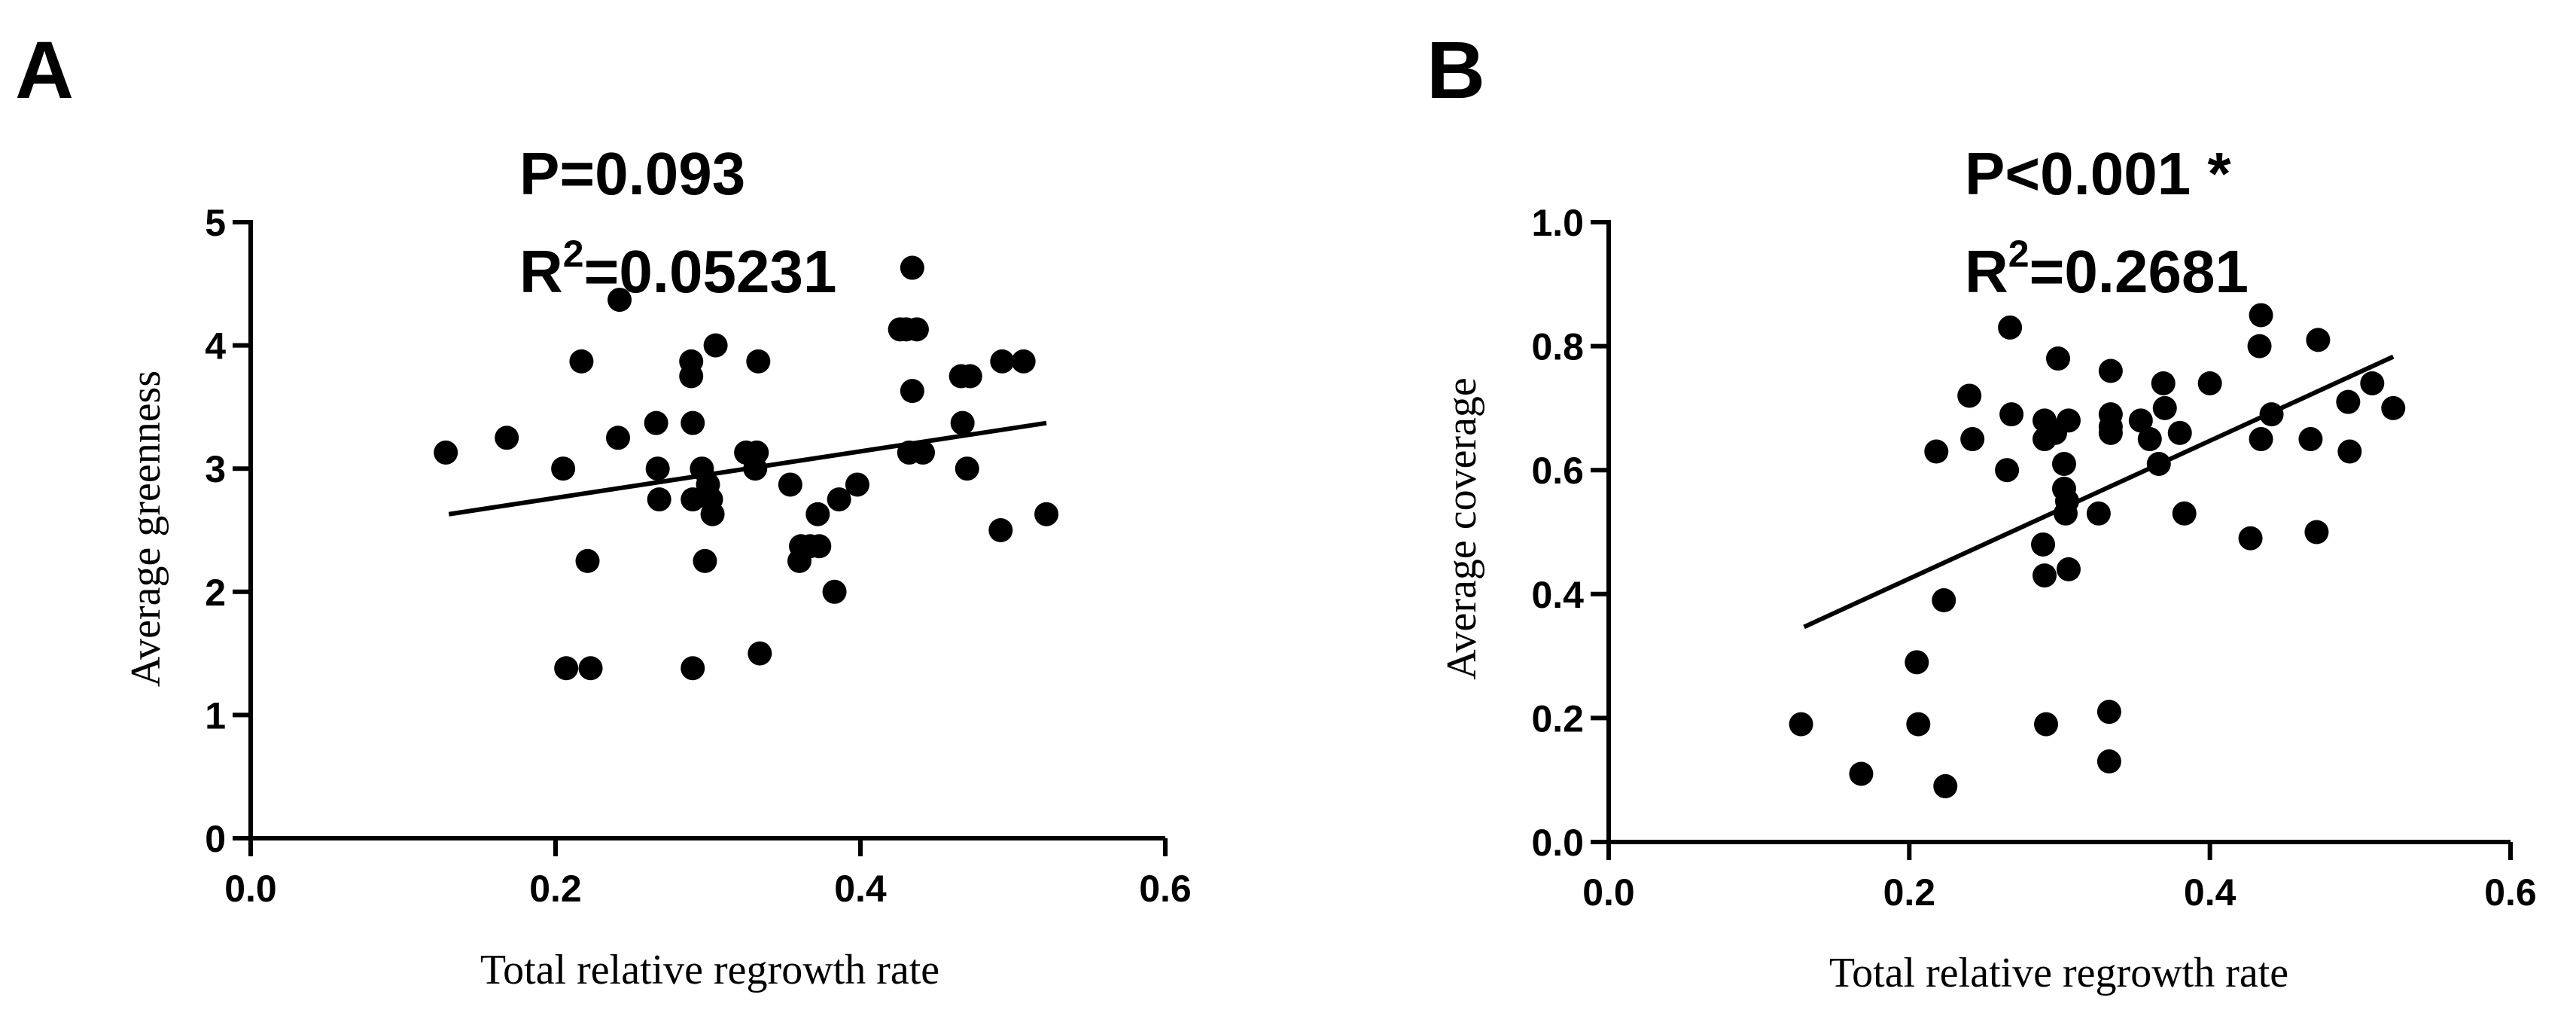  What do you see at coordinates (2511, 892) in the screenshot?
I see `x-tick-label-b: 0.6` at bounding box center [2511, 892].